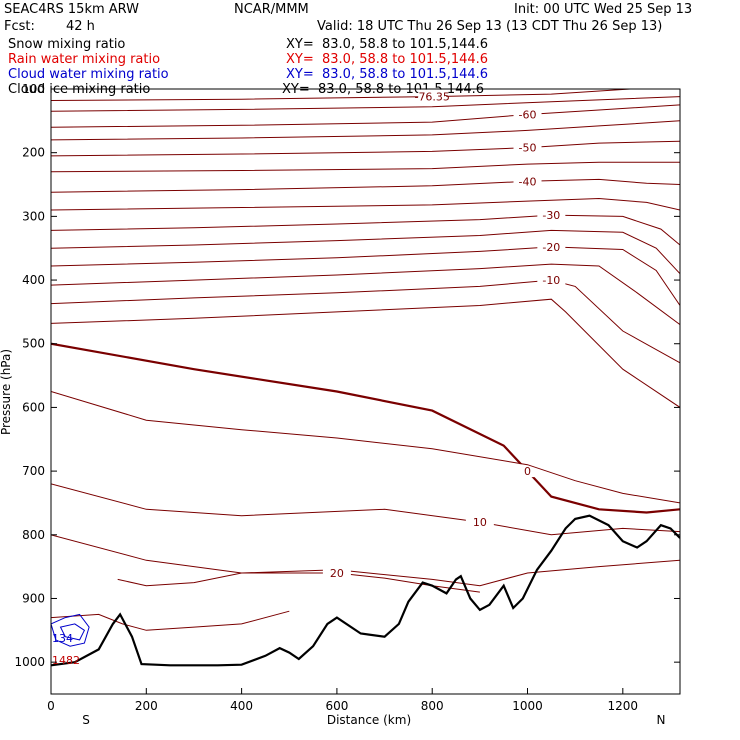 The height and width of the screenshot is (740, 740). What do you see at coordinates (33, 280) in the screenshot?
I see `y-tick-label: 400` at bounding box center [33, 280].